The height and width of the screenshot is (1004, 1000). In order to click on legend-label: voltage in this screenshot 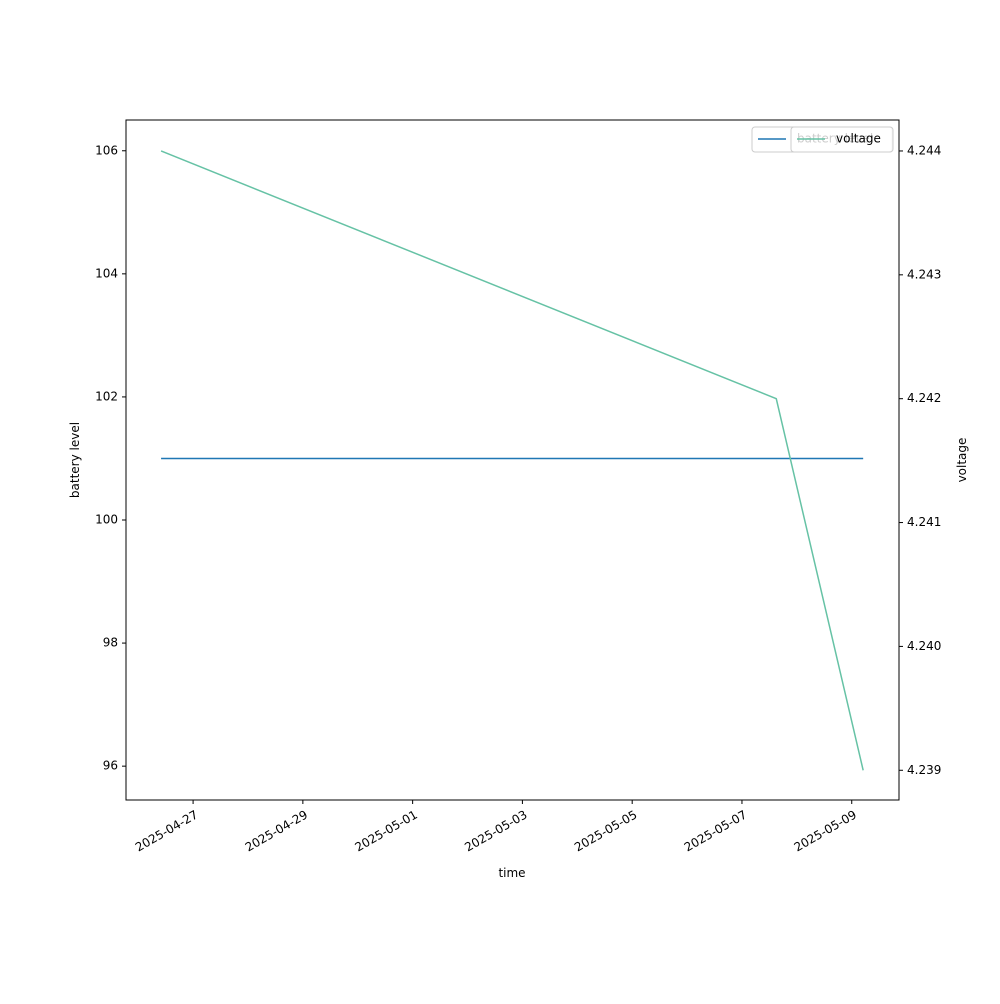, I will do `click(858, 139)`.